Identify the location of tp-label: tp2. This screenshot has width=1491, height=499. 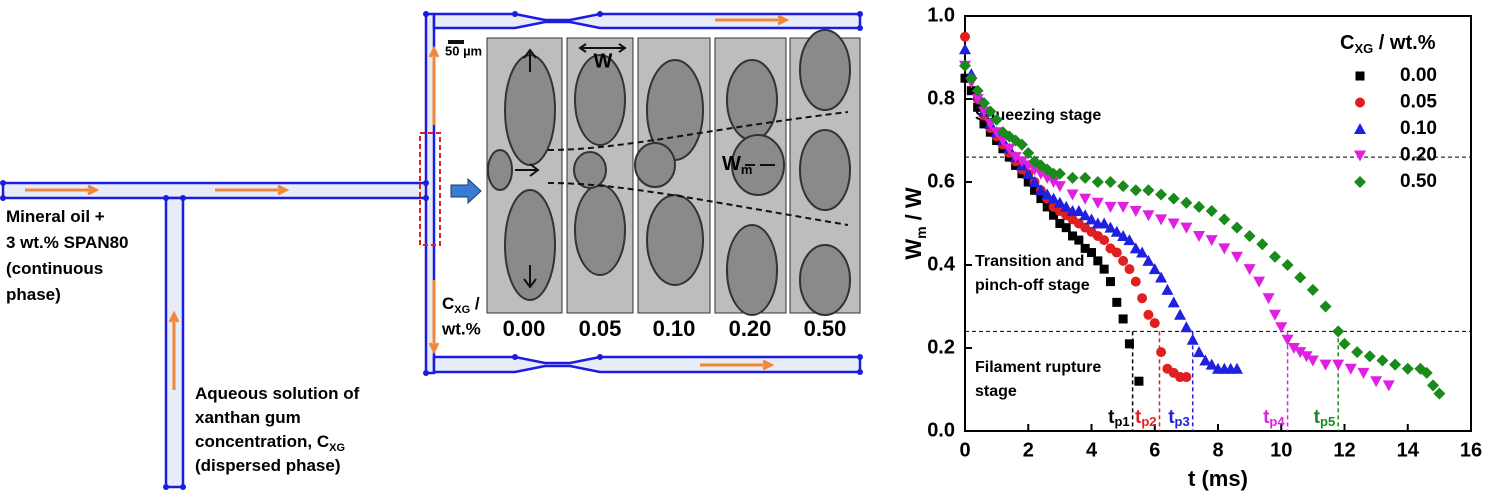
(1146, 418).